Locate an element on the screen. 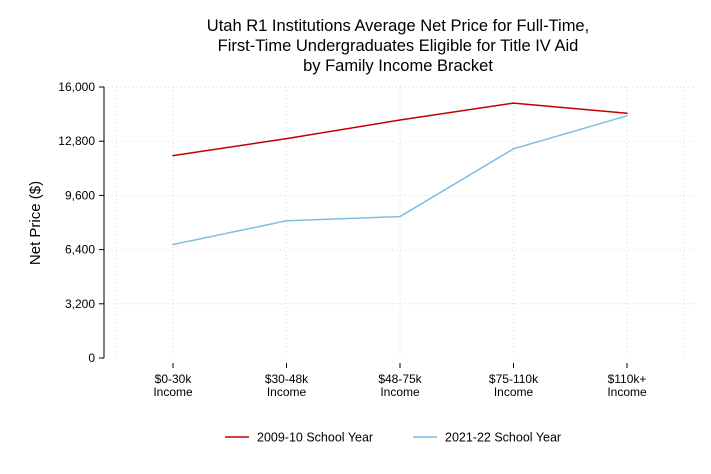 This screenshot has height=474, width=711. x-tick-label: $30-48k is located at coordinates (287, 379).